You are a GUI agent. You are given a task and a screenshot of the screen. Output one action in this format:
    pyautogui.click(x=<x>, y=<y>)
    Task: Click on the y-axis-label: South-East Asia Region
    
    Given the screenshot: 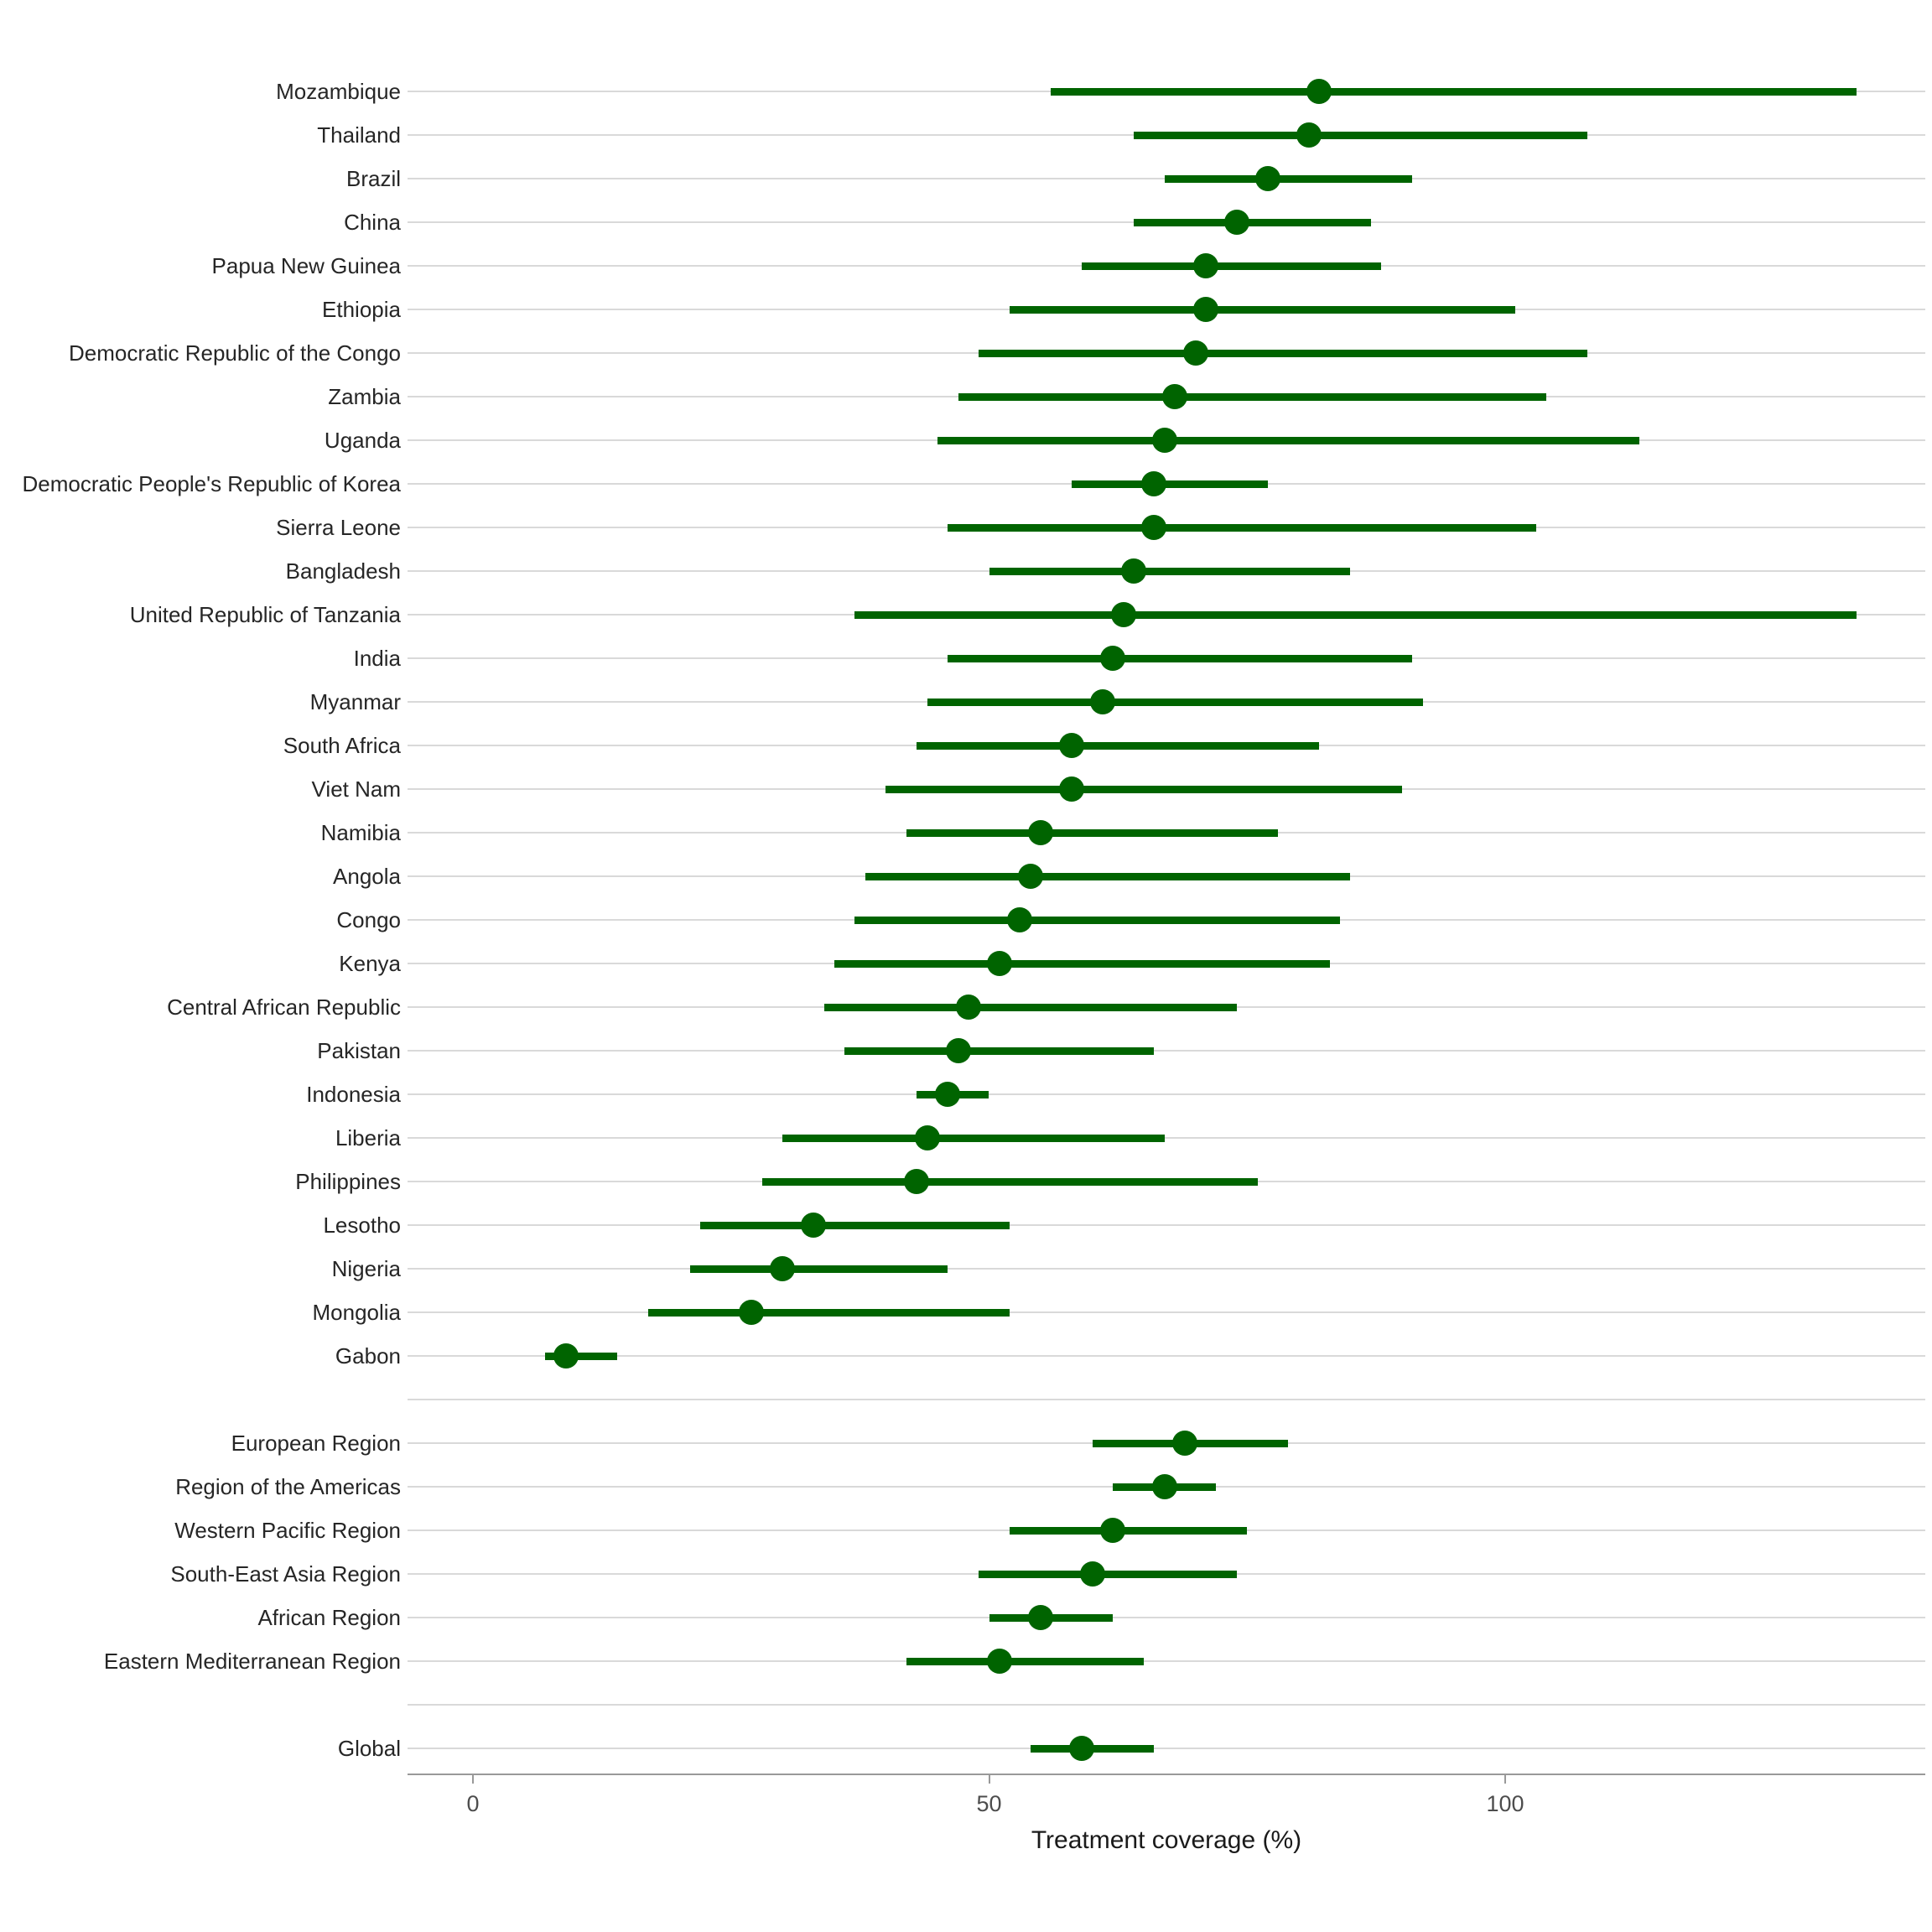 What is the action you would take?
    pyautogui.click(x=285, y=1574)
    